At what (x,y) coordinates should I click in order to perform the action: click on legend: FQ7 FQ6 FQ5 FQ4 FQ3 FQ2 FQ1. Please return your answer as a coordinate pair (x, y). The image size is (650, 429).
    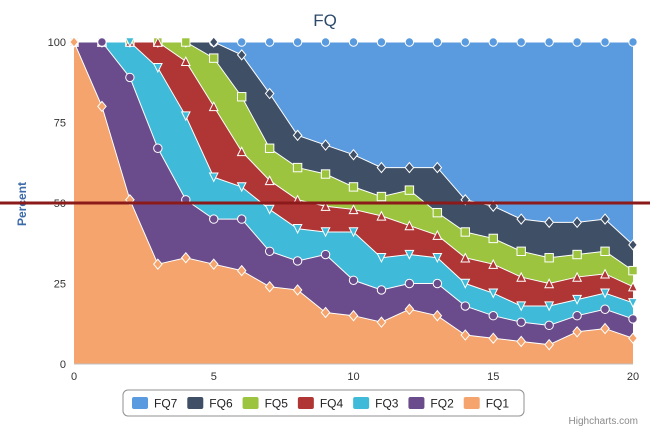
    Looking at the image, I should click on (323, 403).